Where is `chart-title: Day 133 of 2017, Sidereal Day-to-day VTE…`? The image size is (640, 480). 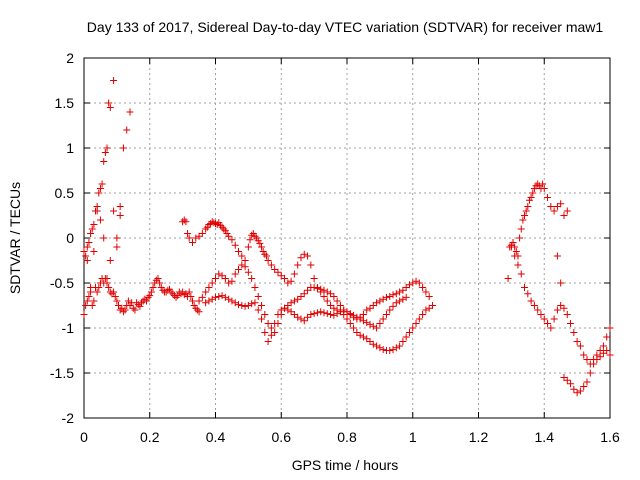
chart-title: Day 133 of 2017, Sidereal Day-to-day VTE… is located at coordinates (345, 27).